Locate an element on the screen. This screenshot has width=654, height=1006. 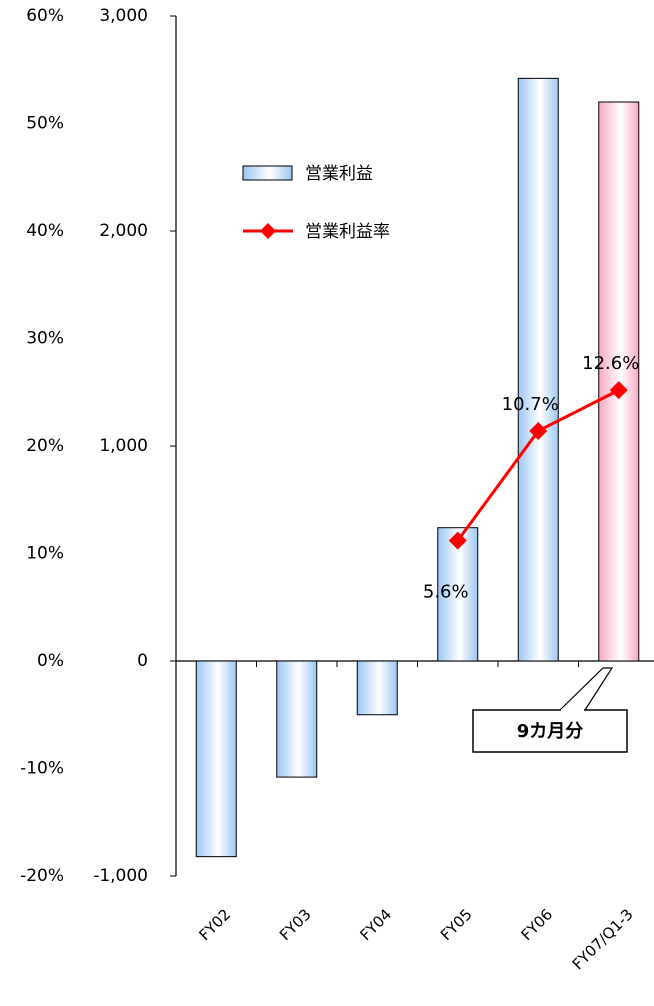
x-tick-label: FY07/Q1-3 is located at coordinates (603, 939).